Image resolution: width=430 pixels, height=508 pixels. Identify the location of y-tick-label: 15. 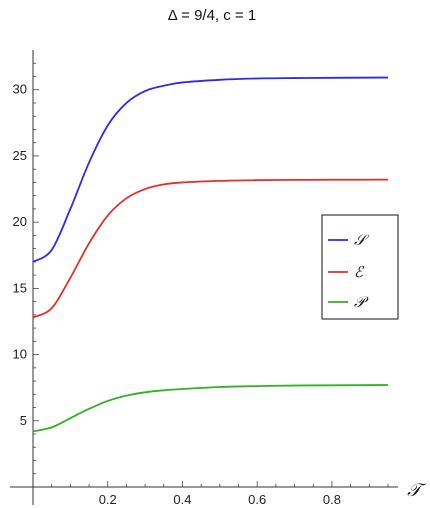
(20, 287).